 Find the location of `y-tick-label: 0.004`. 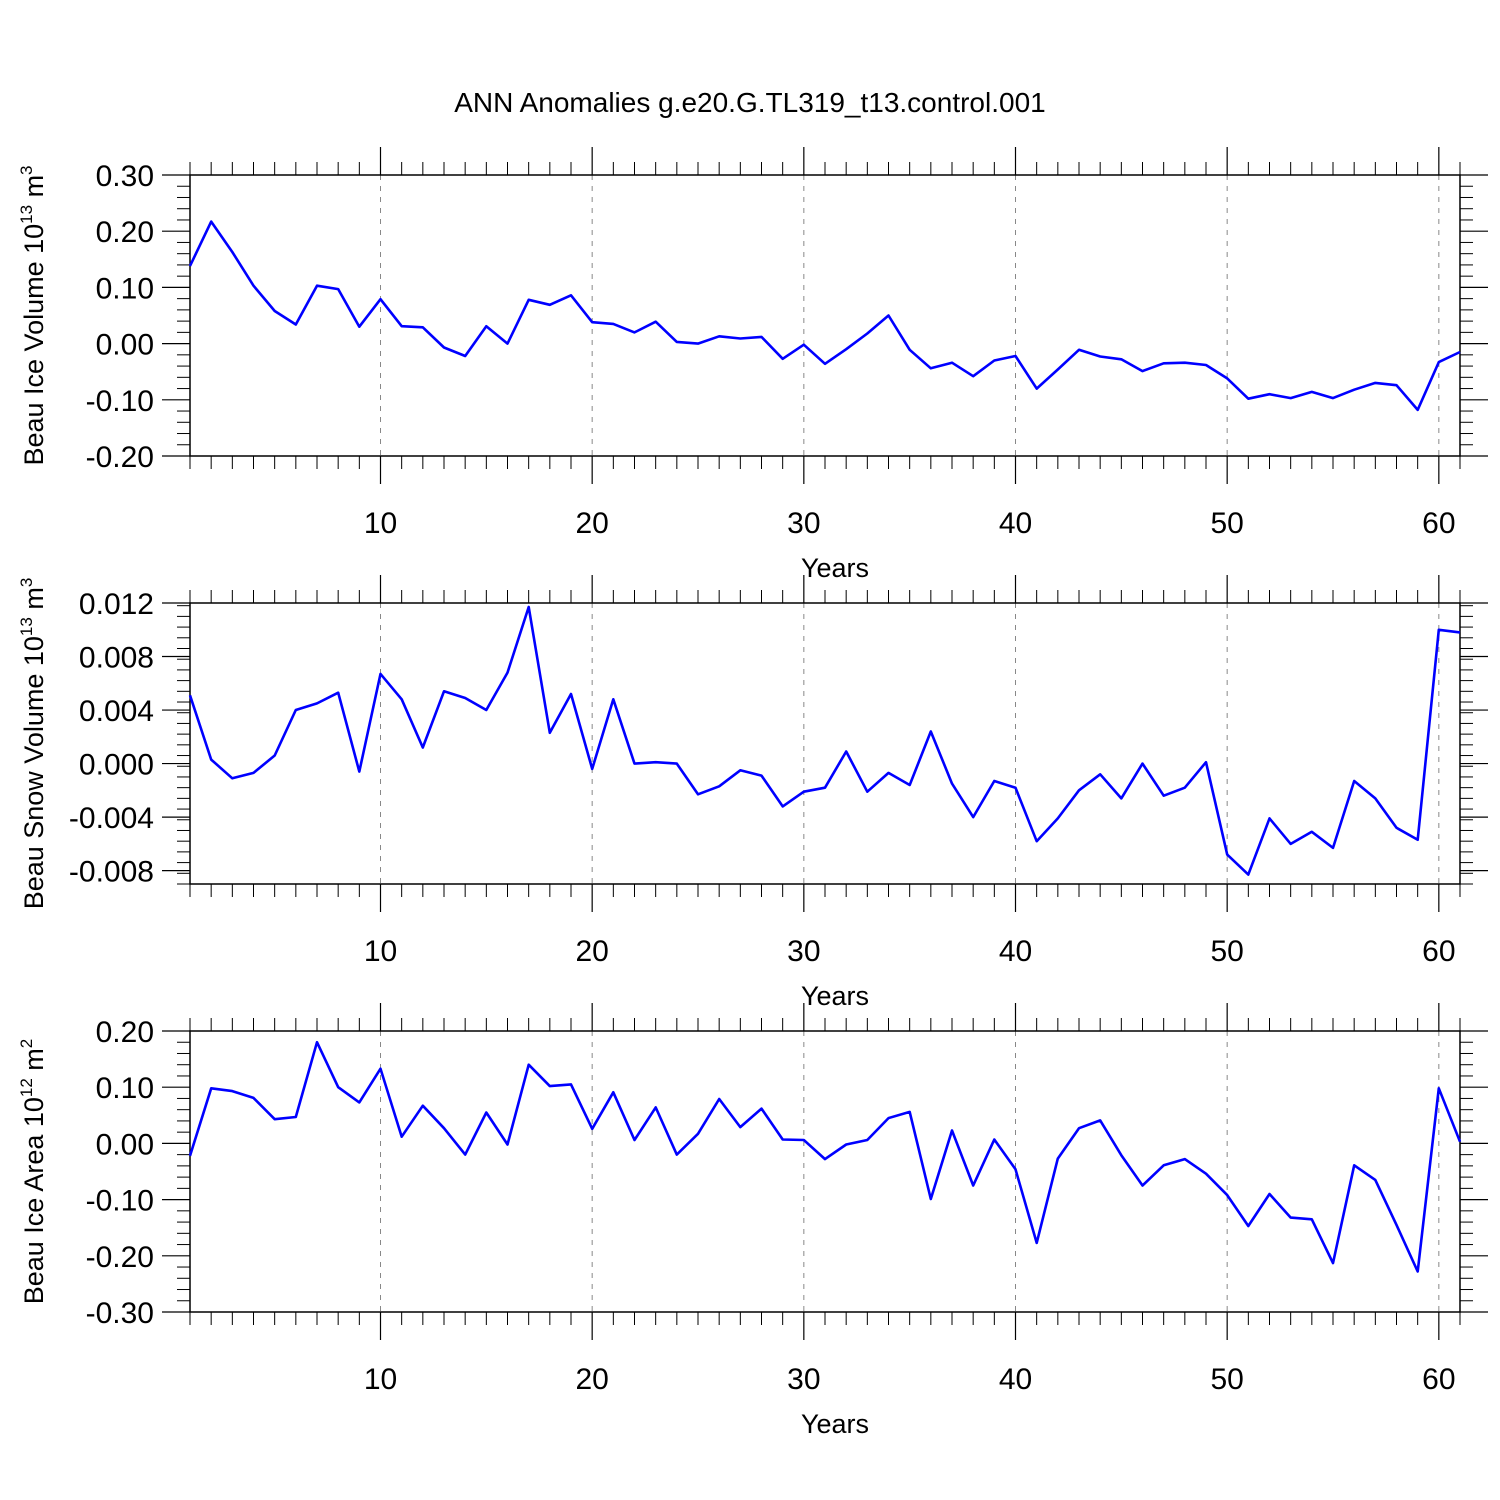

y-tick-label: 0.004 is located at coordinates (116, 711).